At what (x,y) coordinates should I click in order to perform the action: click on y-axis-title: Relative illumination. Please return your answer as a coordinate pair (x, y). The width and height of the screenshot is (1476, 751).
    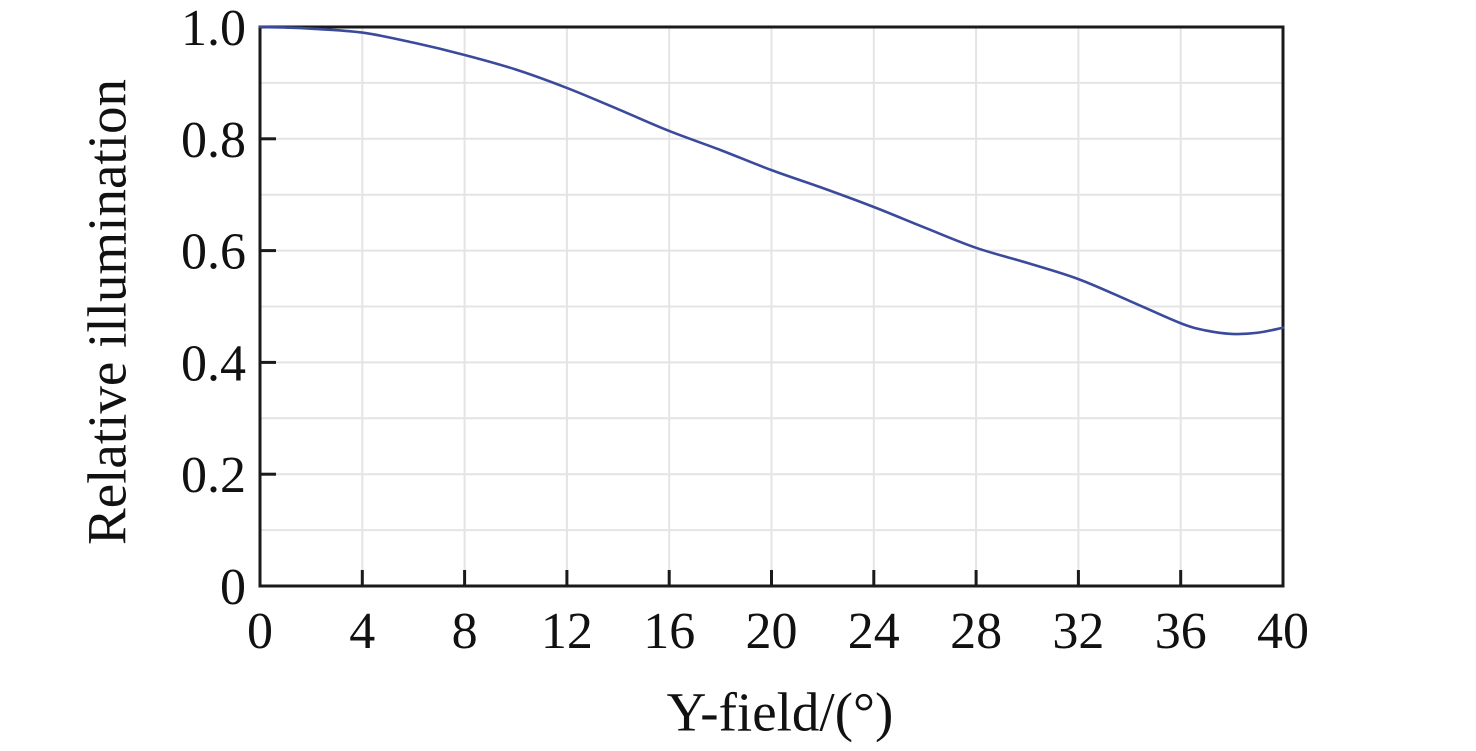
    Looking at the image, I should click on (107, 312).